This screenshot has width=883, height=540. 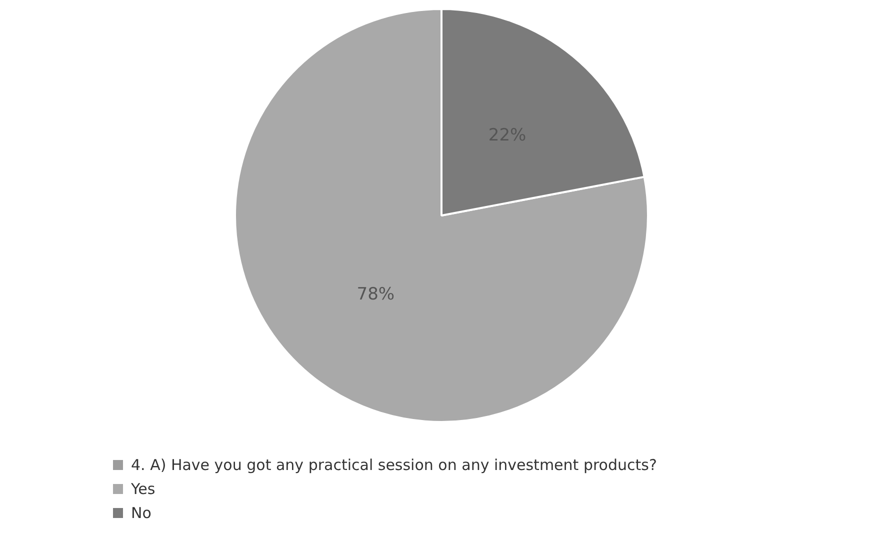 I want to click on legend-label: 4. A) Have you got any practical session on any investment products?, so click(x=394, y=465).